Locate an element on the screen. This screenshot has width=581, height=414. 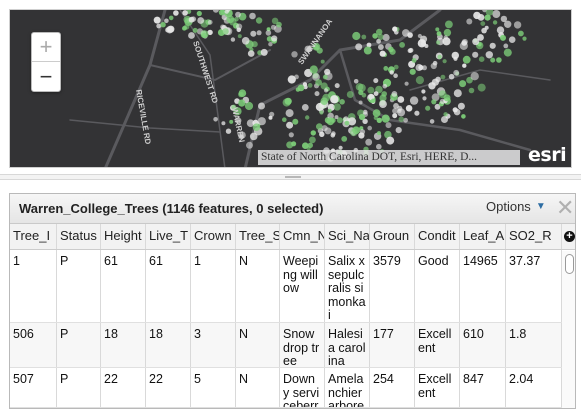
splitter-grip-icon is located at coordinates (293, 177).